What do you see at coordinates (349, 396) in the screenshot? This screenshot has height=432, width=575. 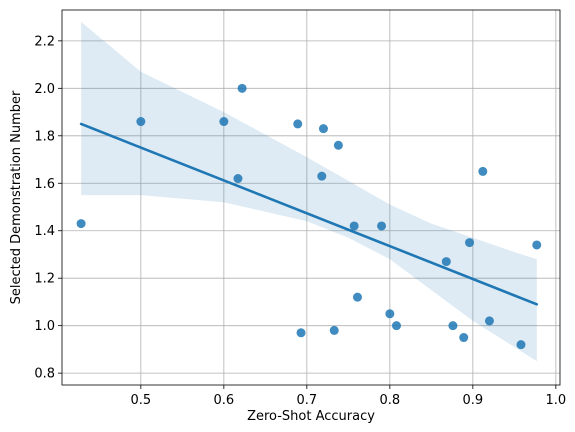 I see `x-axis-ticks: 0.5 0.6 0.7 0.8 0.9 1.0` at bounding box center [349, 396].